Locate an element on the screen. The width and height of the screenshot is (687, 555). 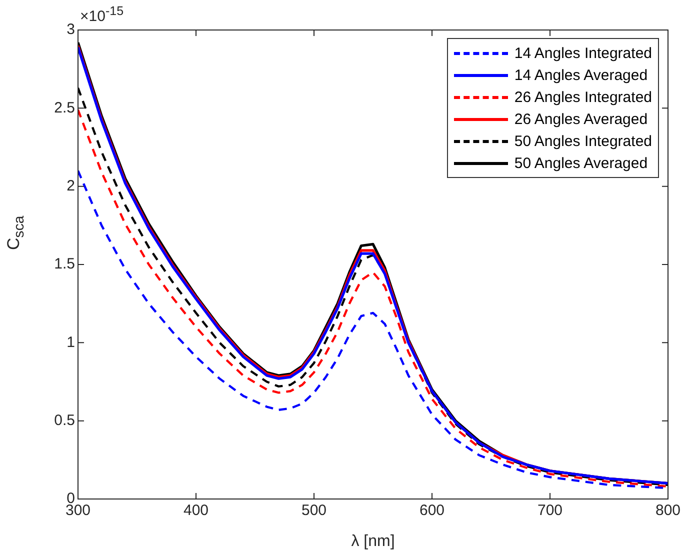
text: ×10$^{-15}$ is located at coordinates (102, 14).